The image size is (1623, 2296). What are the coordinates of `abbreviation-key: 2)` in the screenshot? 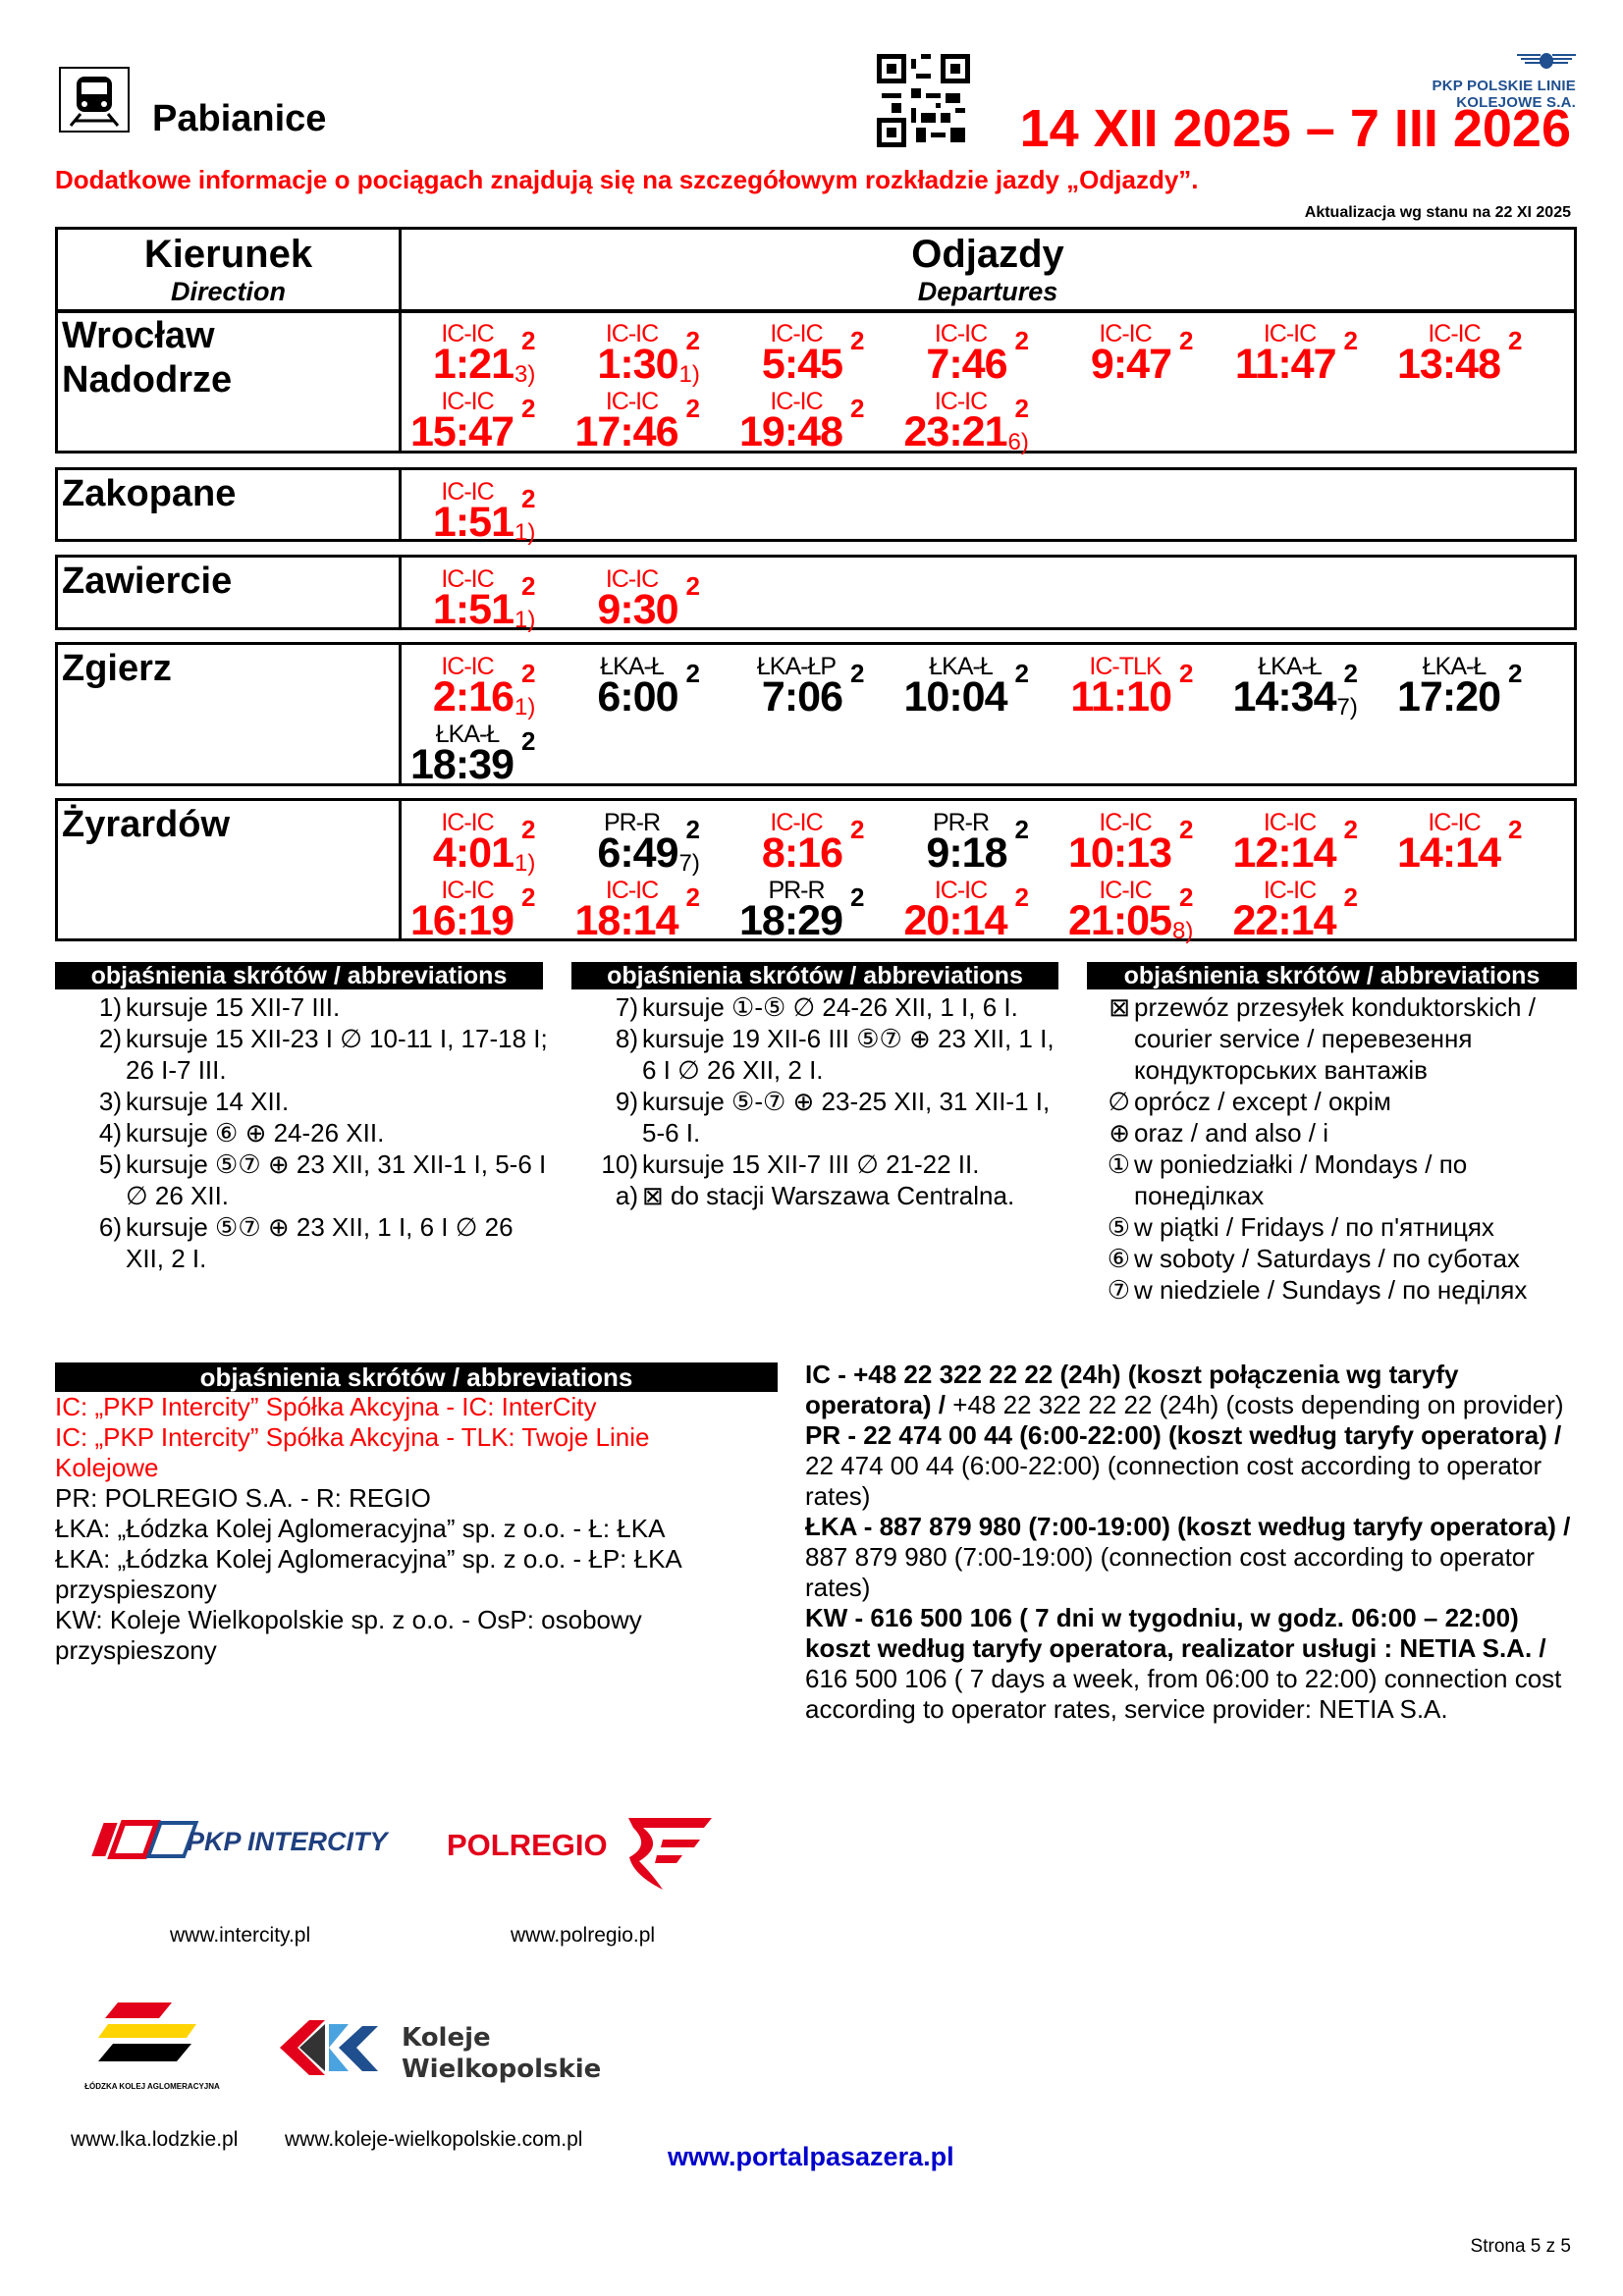 It's located at (110, 1039).